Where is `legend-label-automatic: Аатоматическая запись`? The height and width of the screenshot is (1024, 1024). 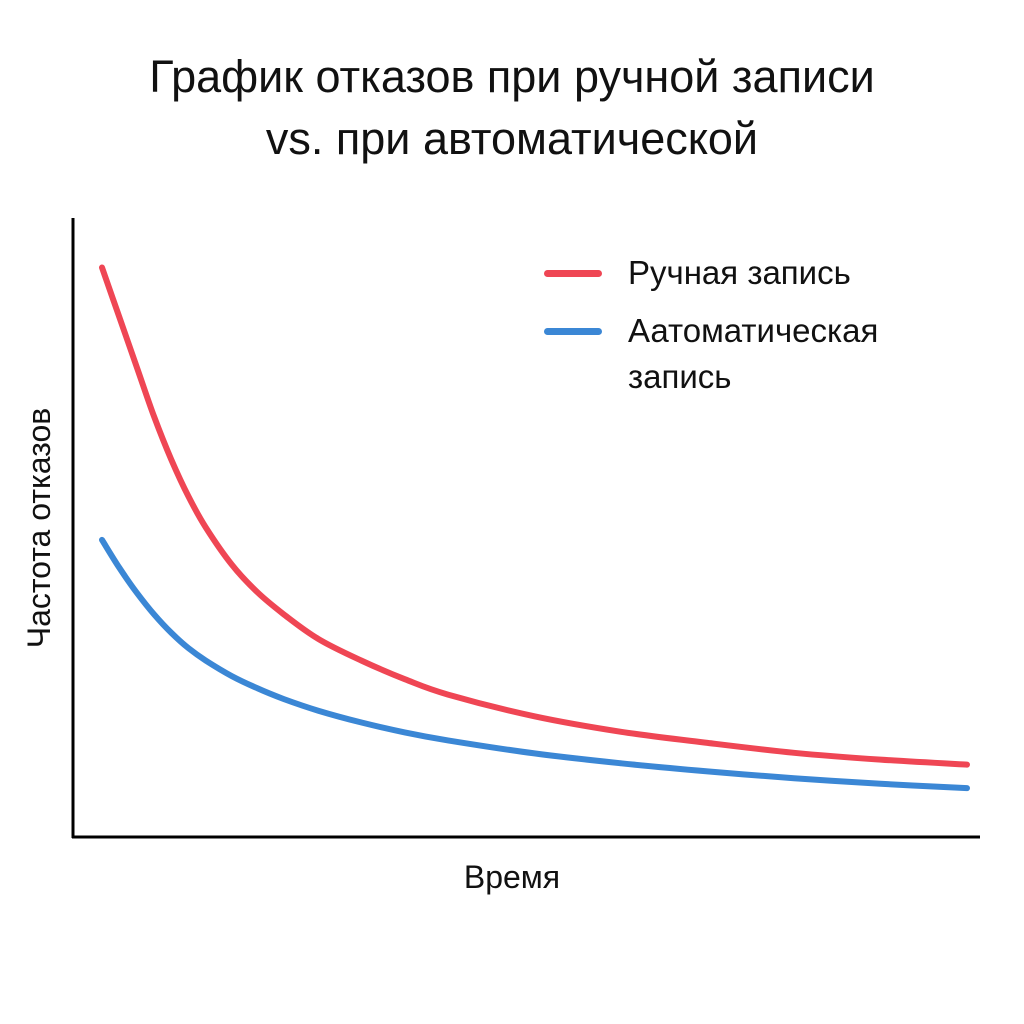 legend-label-automatic: Аатоматическая запись is located at coordinates (753, 353).